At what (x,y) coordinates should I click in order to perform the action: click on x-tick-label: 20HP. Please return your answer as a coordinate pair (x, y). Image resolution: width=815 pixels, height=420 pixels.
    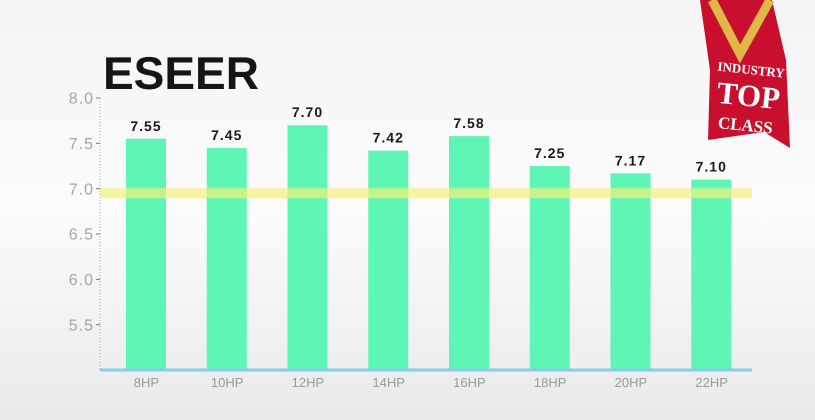
    Looking at the image, I should click on (631, 382).